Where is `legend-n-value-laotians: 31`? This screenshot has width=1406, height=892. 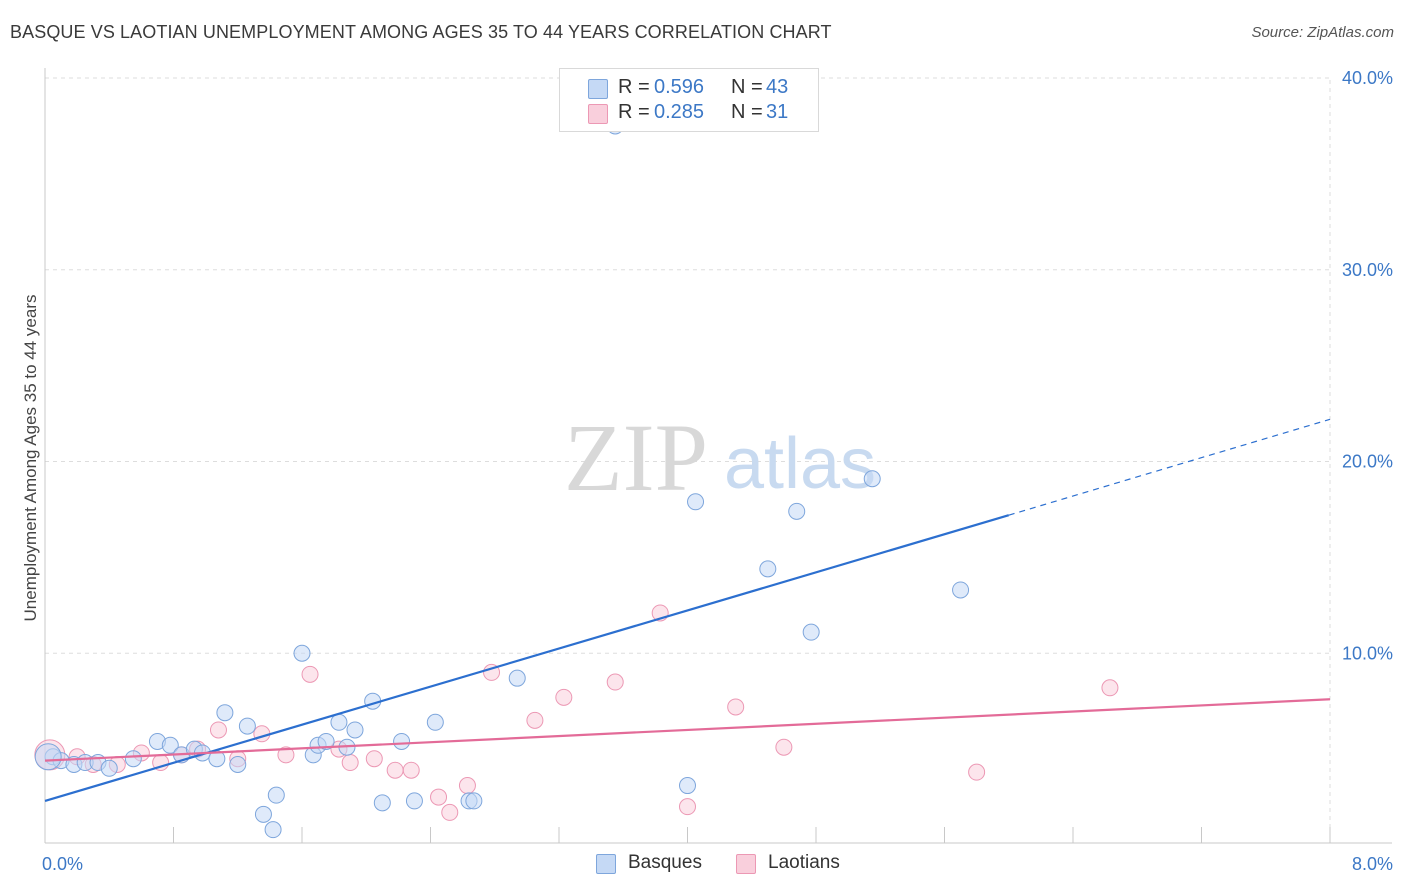 legend-n-value-laotians: 31 is located at coordinates (777, 112).